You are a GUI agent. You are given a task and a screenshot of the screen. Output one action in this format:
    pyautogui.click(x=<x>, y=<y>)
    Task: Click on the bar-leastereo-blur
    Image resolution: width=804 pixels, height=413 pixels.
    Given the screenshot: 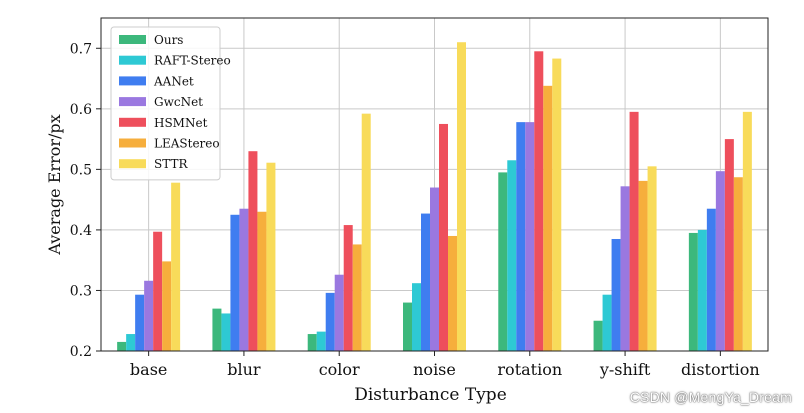 What is the action you would take?
    pyautogui.click(x=262, y=281)
    